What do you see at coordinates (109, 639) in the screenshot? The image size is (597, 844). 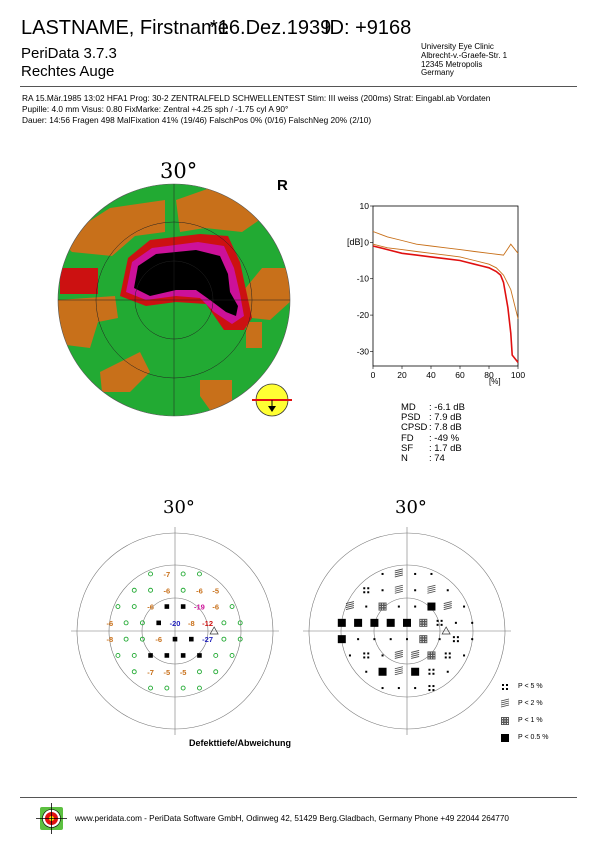 I see `deviation-value: -8` at bounding box center [109, 639].